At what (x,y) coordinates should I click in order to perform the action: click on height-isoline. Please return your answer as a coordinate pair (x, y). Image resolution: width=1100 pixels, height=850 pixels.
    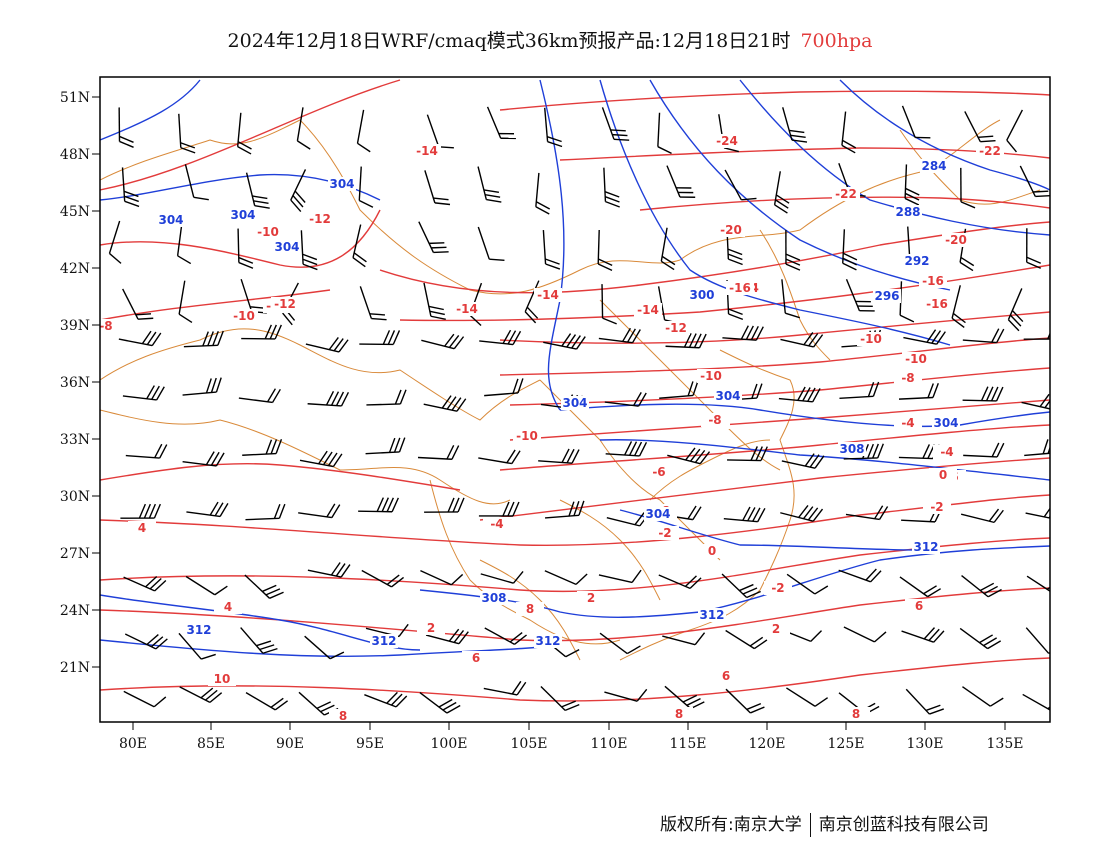
    Looking at the image, I should click on (824, 460).